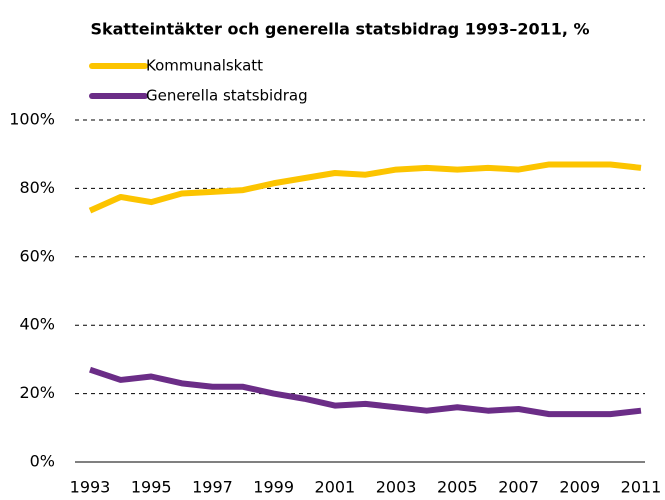 Image resolution: width=665 pixels, height=500 pixels. Describe the element at coordinates (457, 487) in the screenshot. I see `x-tick-label: 2005` at that location.